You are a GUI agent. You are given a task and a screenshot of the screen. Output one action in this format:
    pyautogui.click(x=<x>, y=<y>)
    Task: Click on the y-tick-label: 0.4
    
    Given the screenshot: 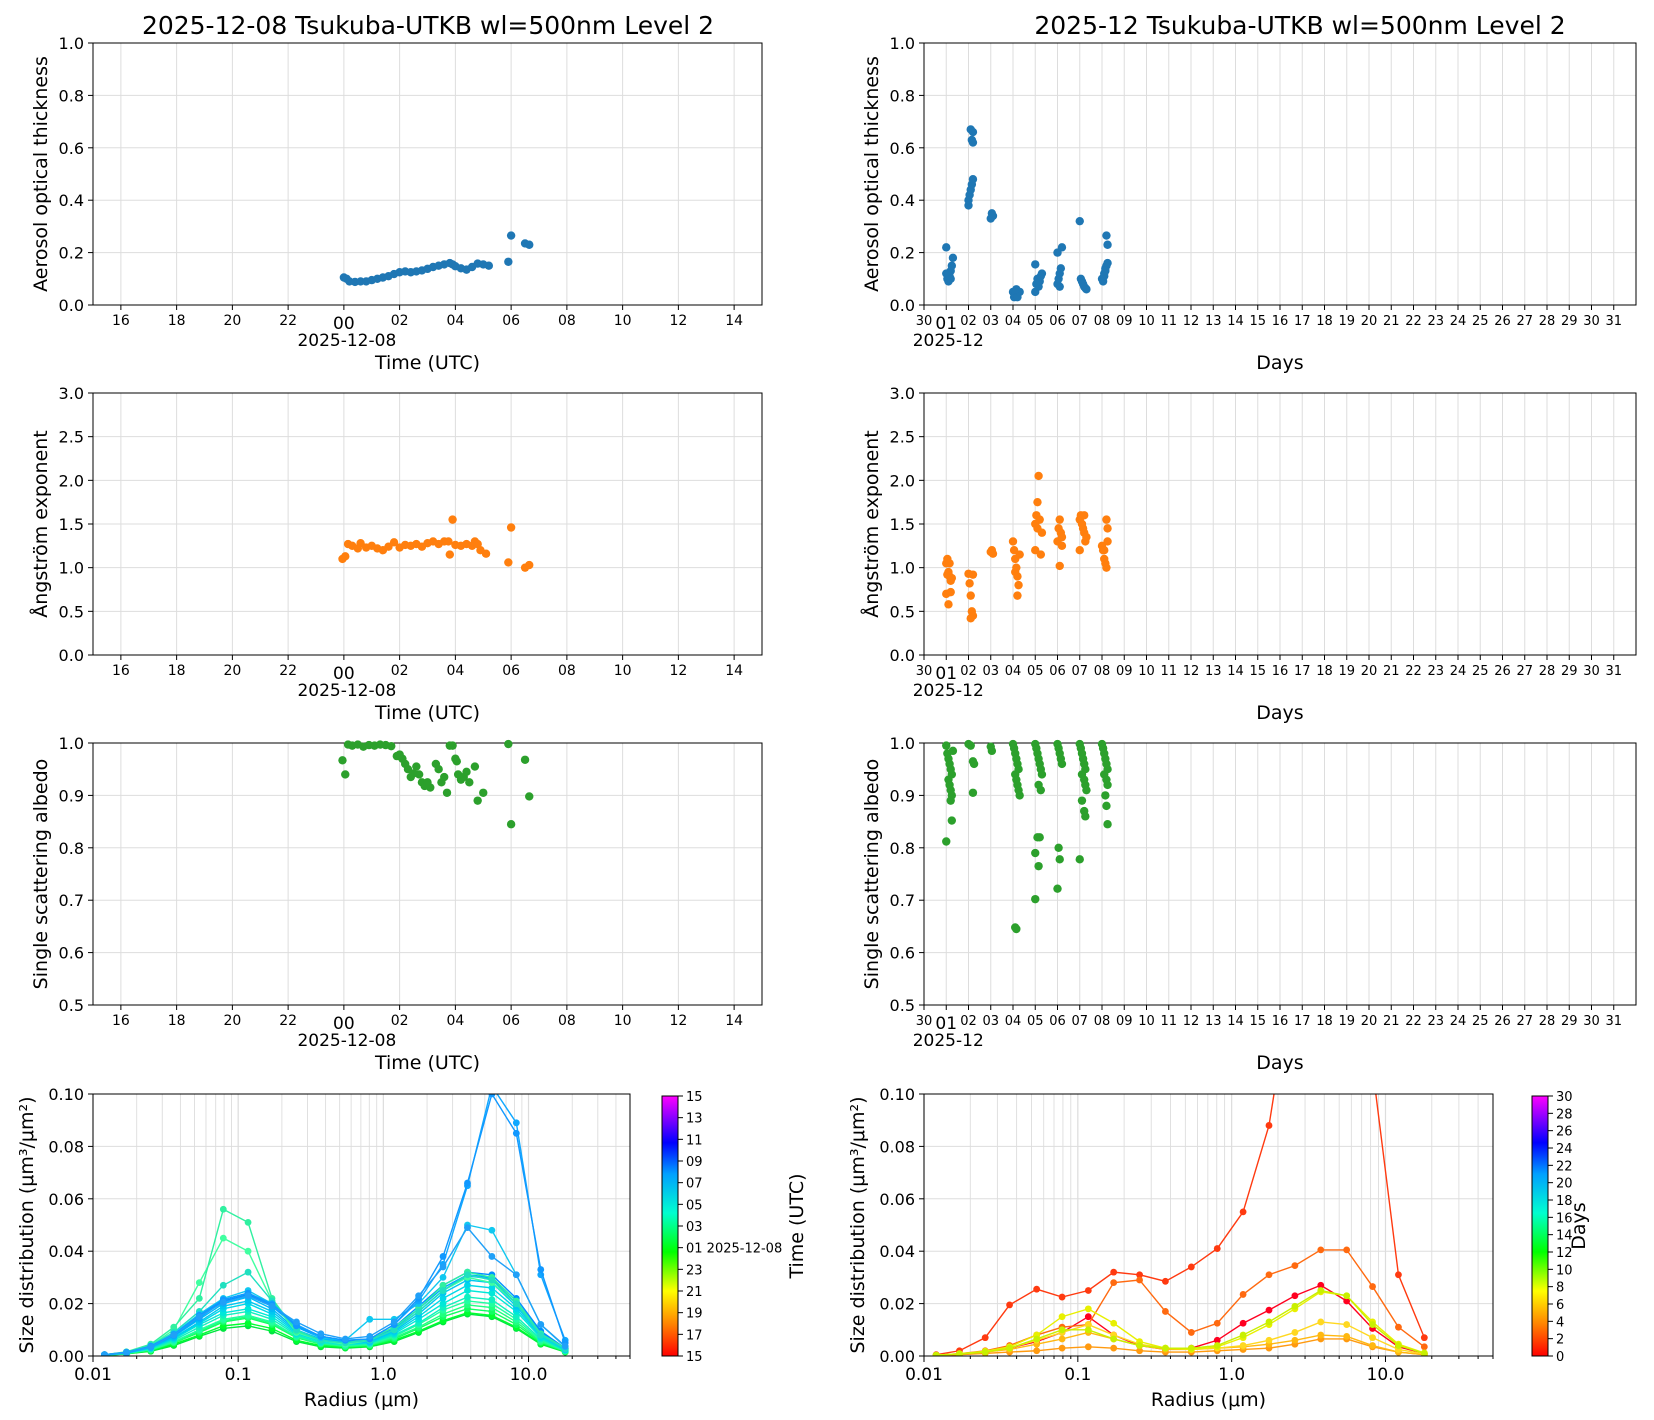 What is the action you would take?
    pyautogui.click(x=902, y=200)
    